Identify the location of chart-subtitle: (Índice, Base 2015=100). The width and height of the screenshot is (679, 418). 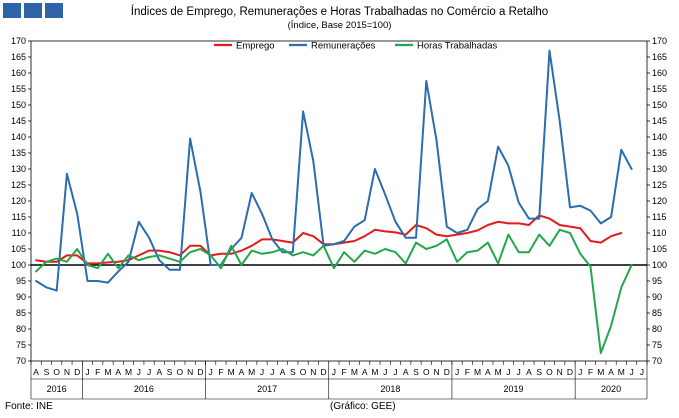
(339, 25).